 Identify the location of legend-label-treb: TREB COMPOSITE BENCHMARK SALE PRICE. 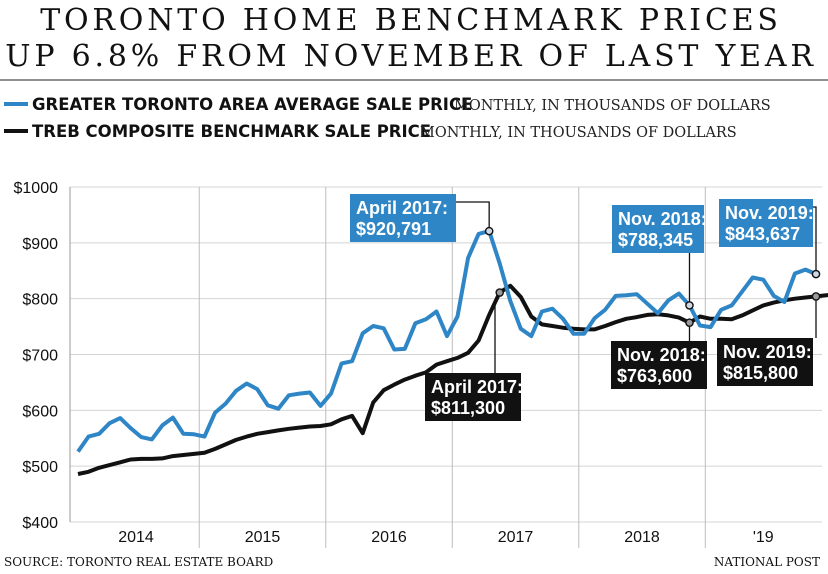
(231, 131).